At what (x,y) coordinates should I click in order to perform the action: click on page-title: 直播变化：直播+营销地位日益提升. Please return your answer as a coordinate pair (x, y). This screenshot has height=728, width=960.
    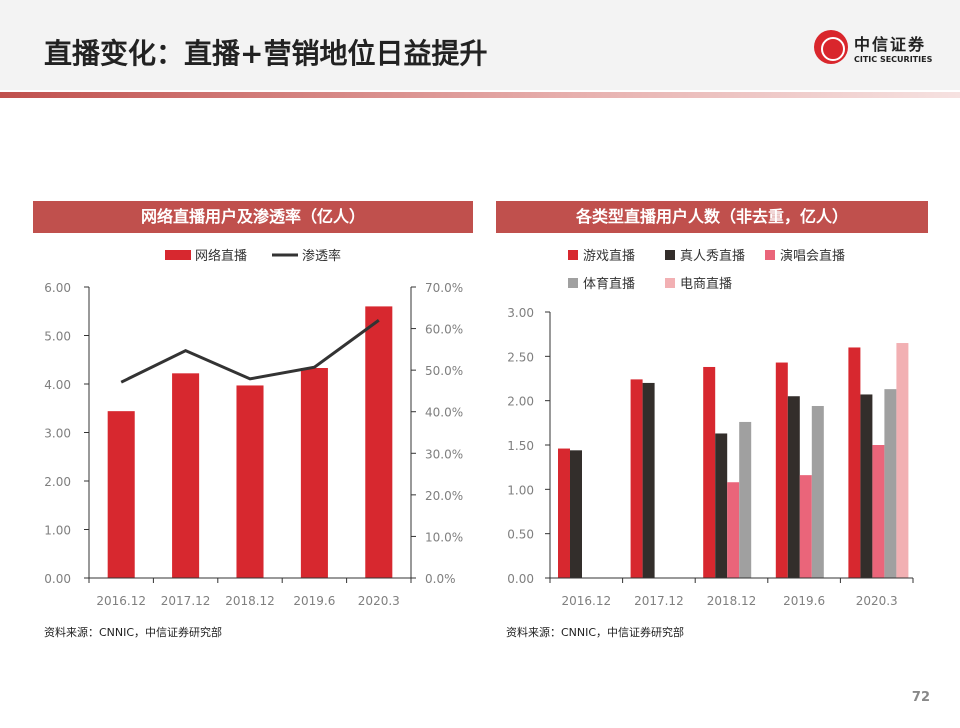
    Looking at the image, I should click on (266, 53).